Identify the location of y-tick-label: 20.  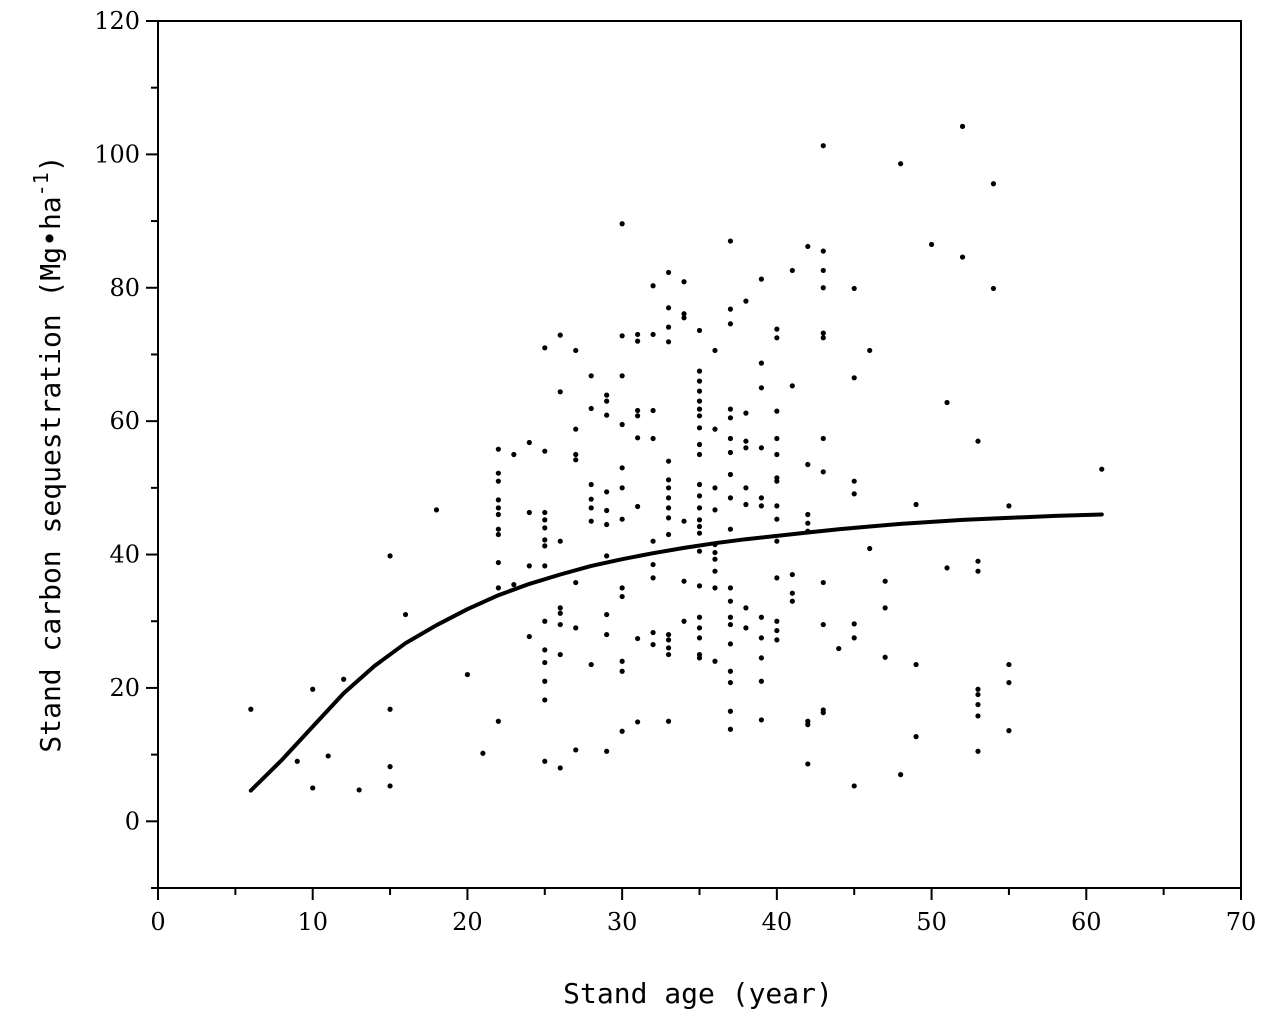
(124, 688).